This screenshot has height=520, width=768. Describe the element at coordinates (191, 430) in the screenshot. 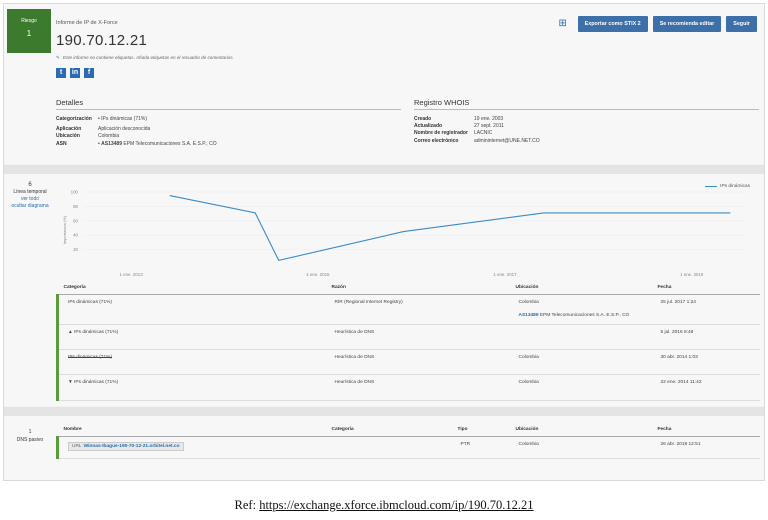

I see `col-name: Nombre` at that location.